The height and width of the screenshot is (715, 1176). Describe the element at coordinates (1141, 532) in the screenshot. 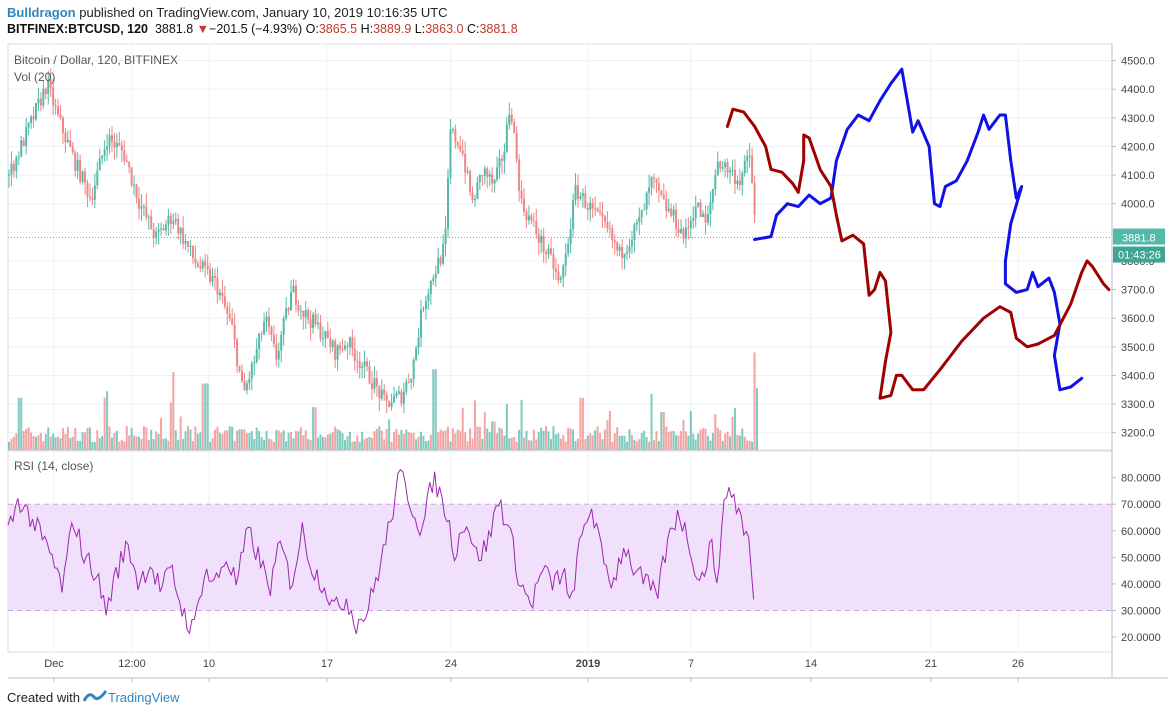

I see `rsi-tick-label: 60.0000` at that location.